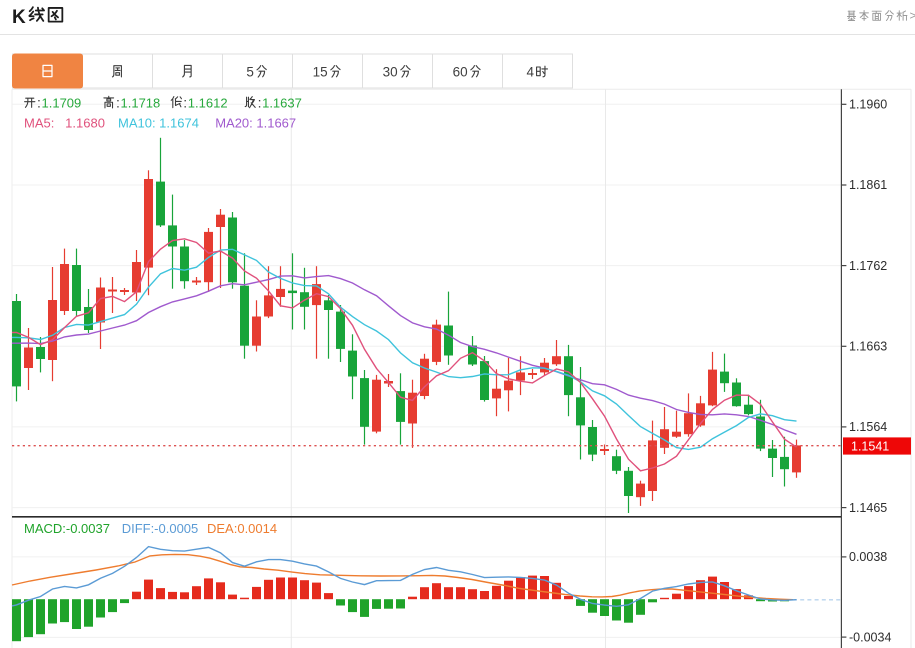 This screenshot has height=648, width=915. Describe the element at coordinates (208, 103) in the screenshot. I see `svg-text: 1.1612` at that location.